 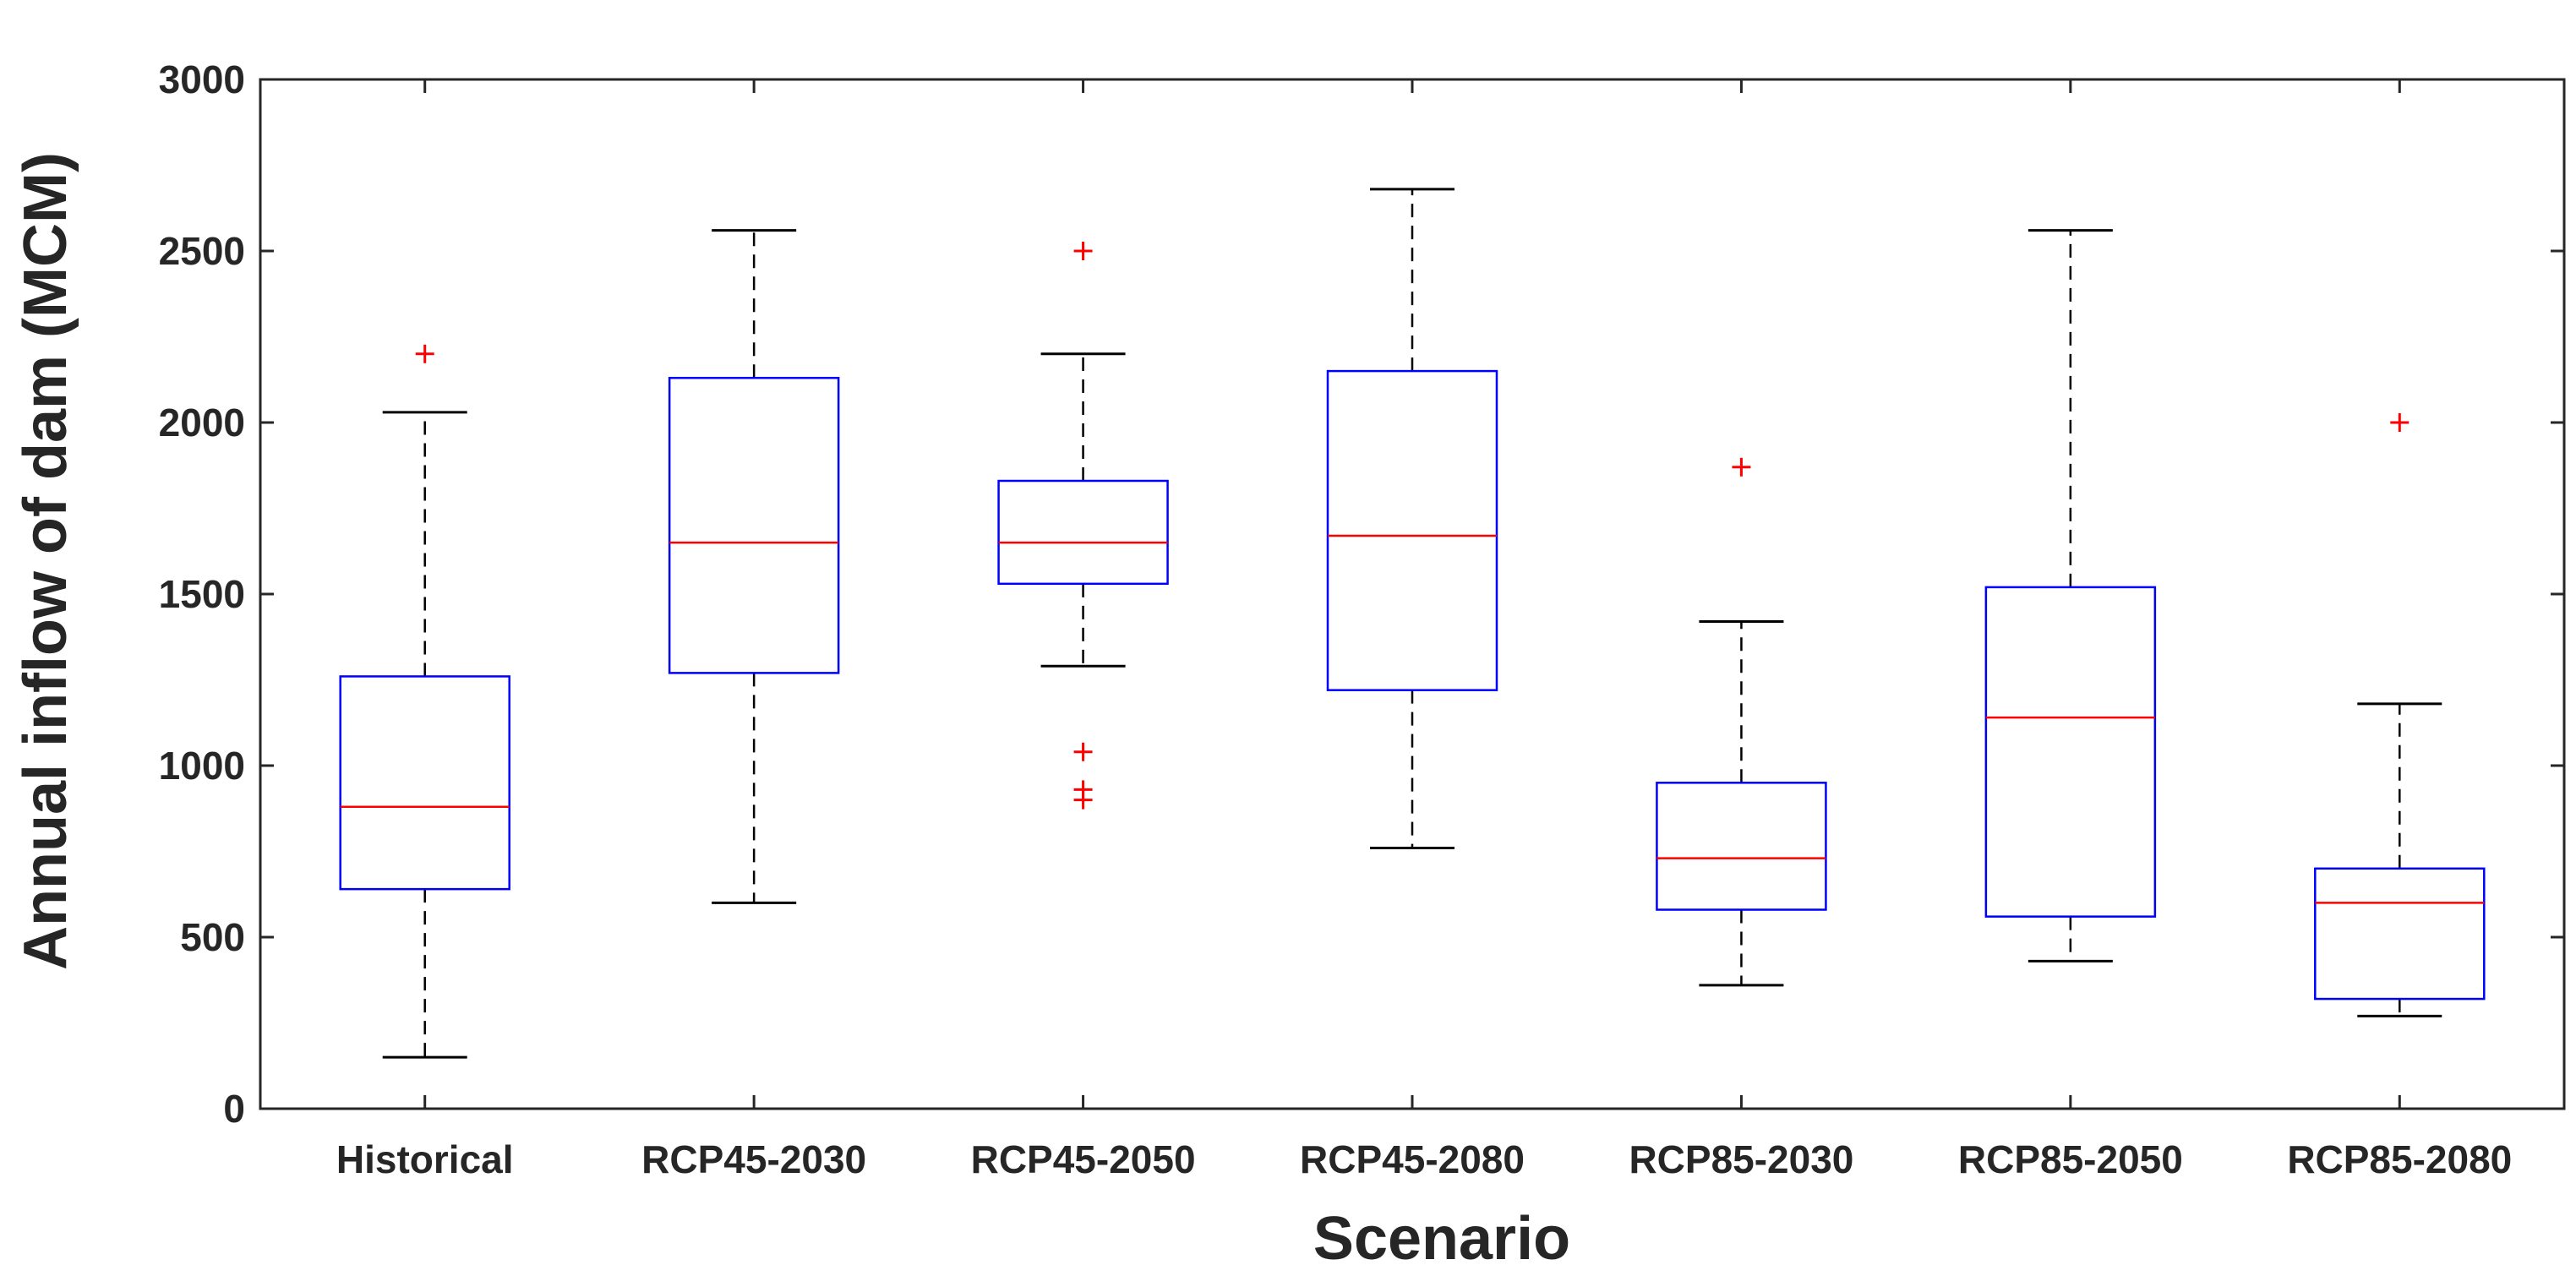 I want to click on x-axis-title: Scenario, so click(x=1441, y=1239).